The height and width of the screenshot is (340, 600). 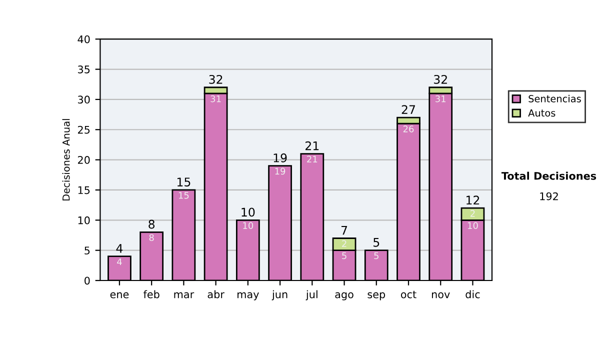 I want to click on text: Total Decisiones, so click(x=548, y=176).